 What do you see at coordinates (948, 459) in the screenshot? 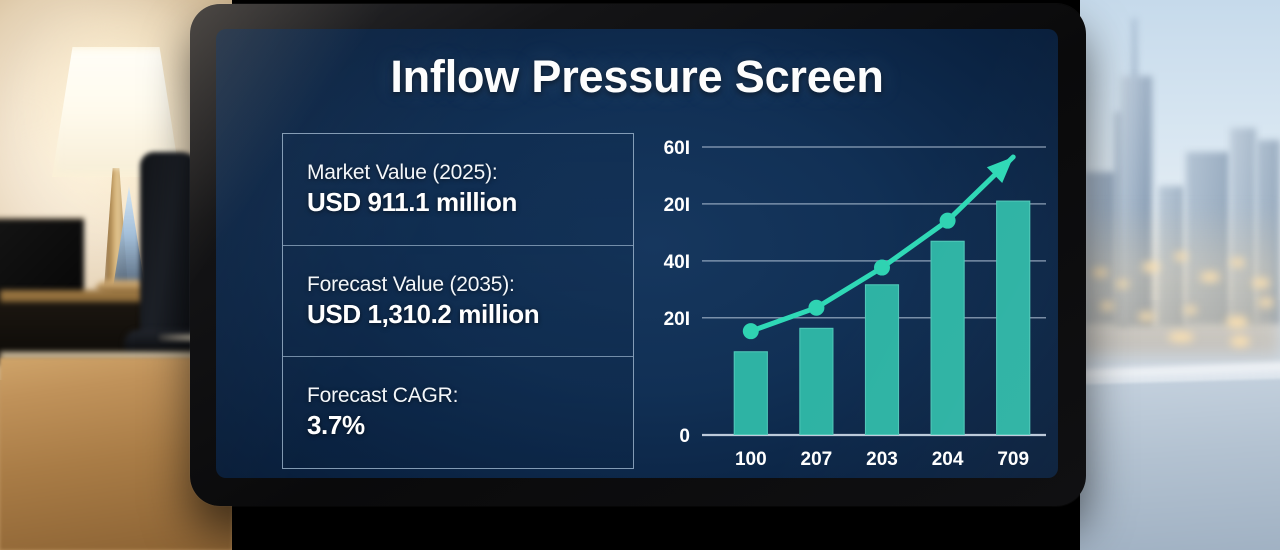
I see `x-axis-tick-label: 204` at bounding box center [948, 459].